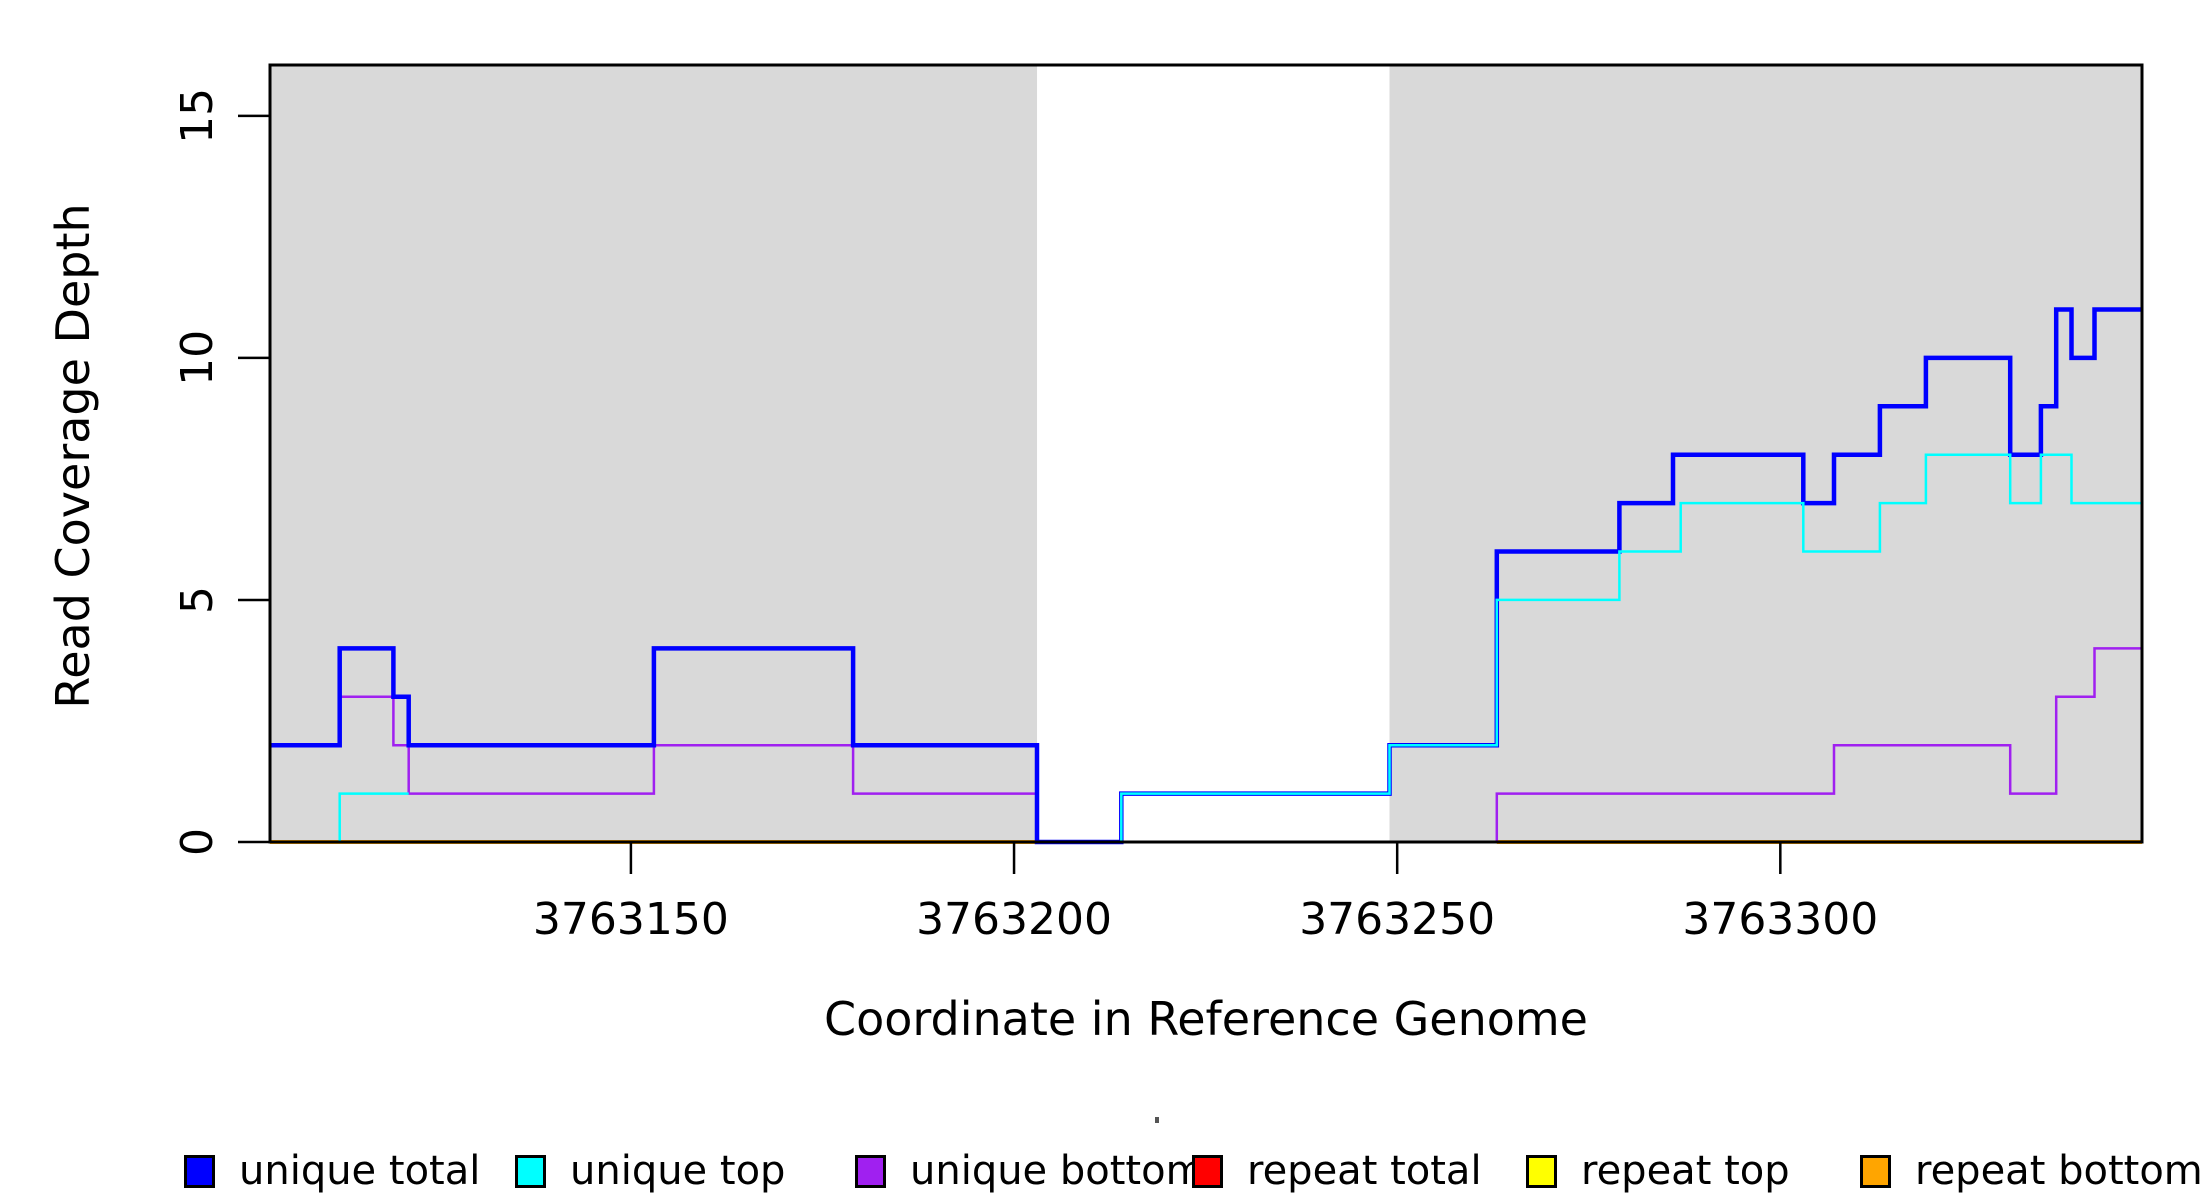  Describe the element at coordinates (197, 358) in the screenshot. I see `y-tick-label: 10` at that location.